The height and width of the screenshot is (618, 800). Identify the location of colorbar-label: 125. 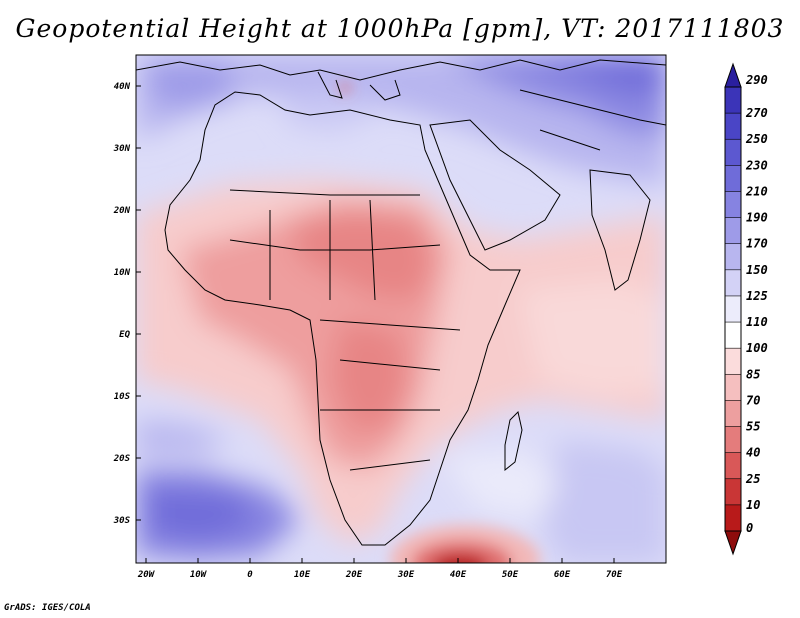
(757, 296).